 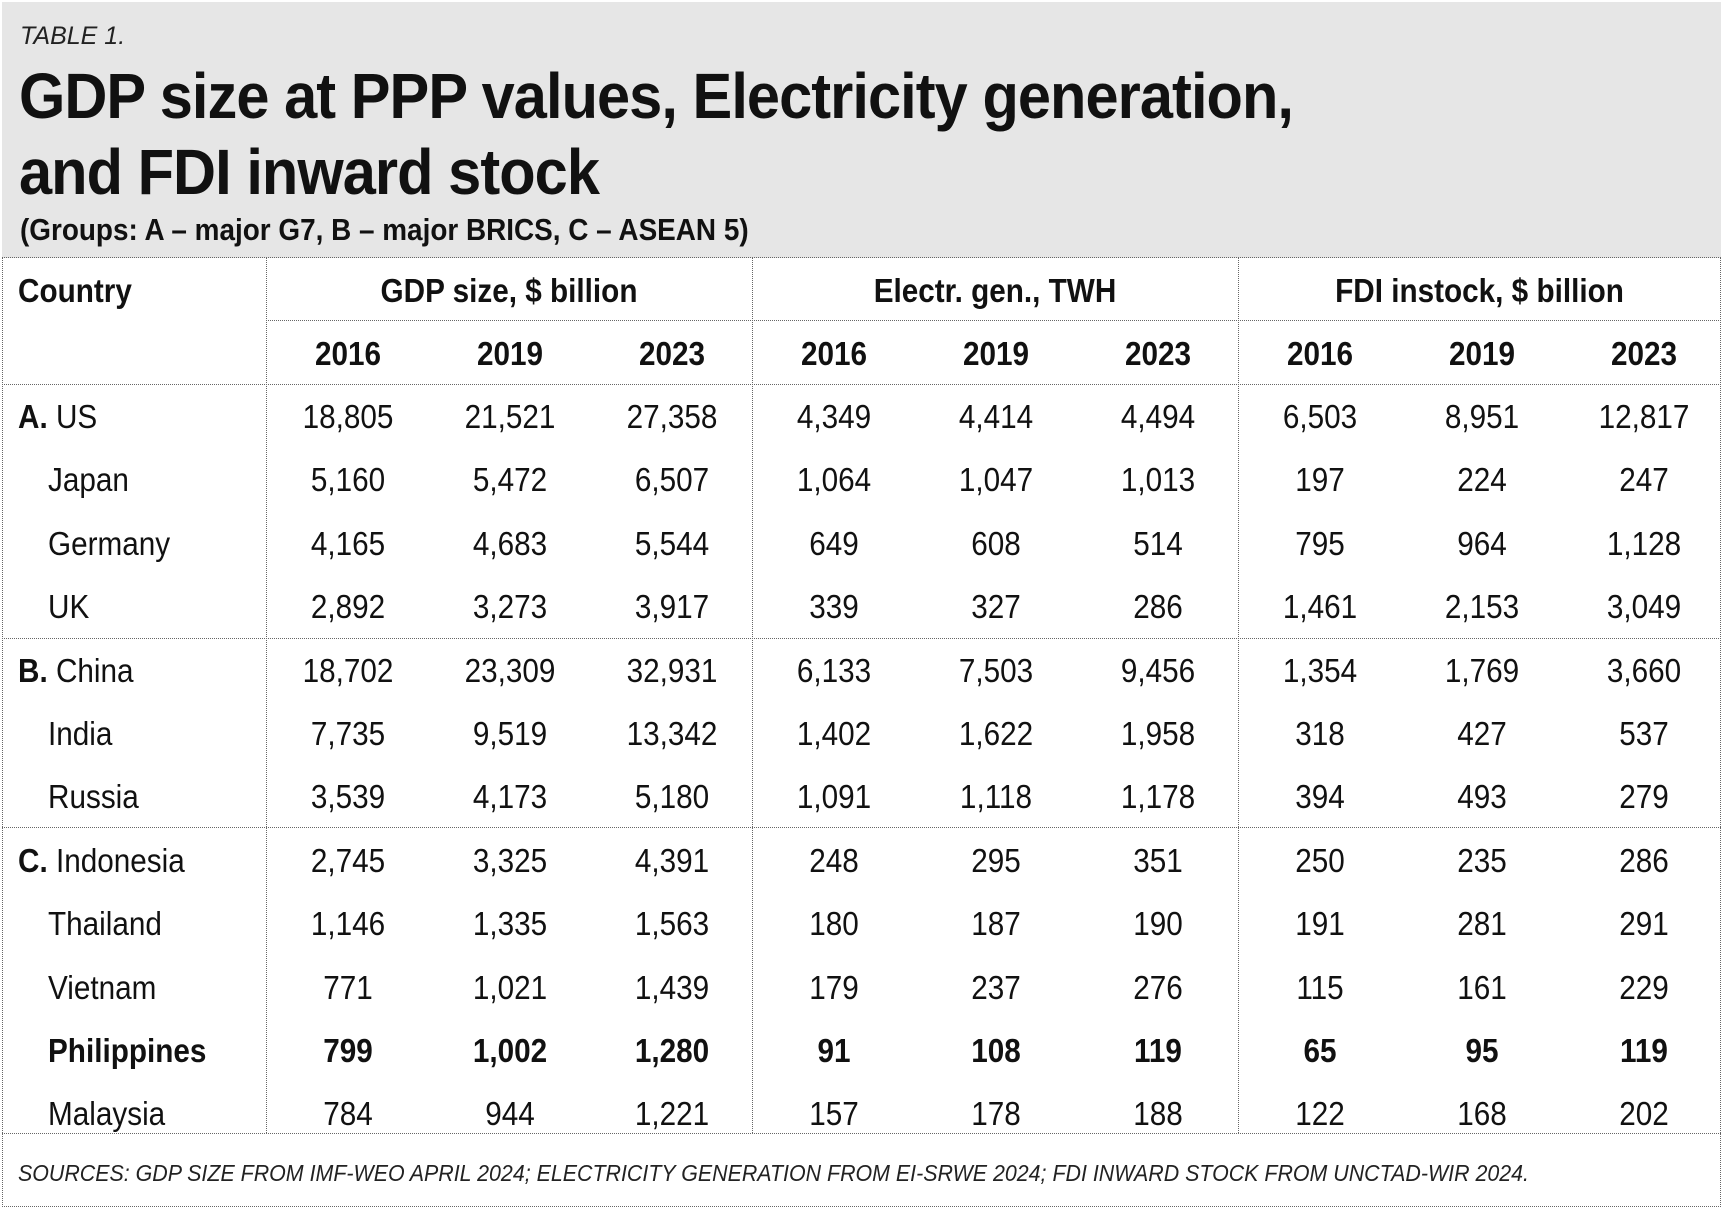 I want to click on value-cell: 115, so click(x=1320, y=987).